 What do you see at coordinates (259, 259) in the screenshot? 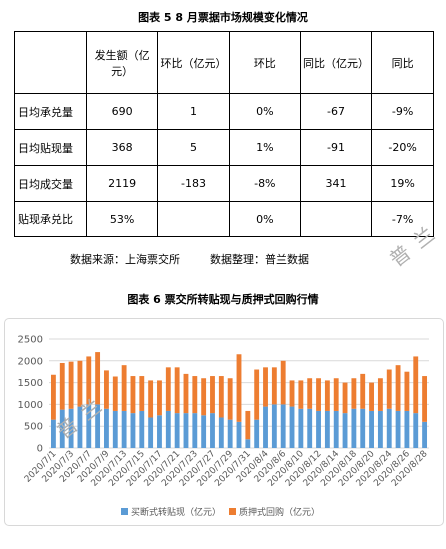
I see `data-compiler: 数据整理：普兰数据` at bounding box center [259, 259].